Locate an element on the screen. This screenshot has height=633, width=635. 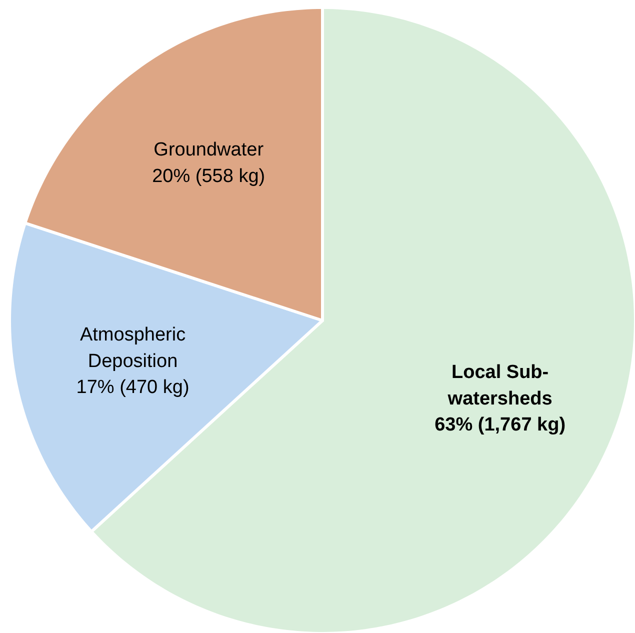
data-label: 17% (470 kg) is located at coordinates (133, 387).